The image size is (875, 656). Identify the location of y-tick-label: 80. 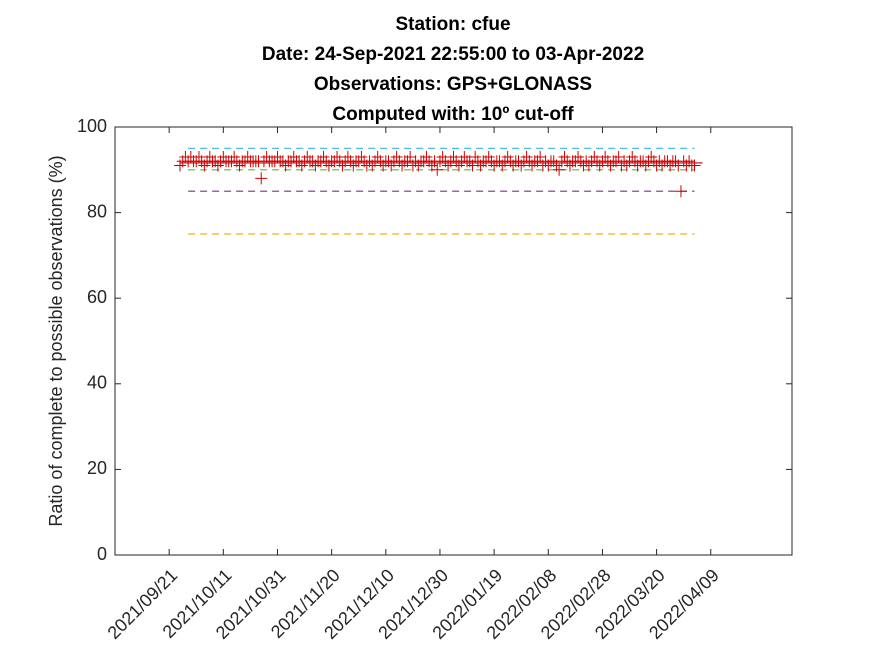
(97, 211).